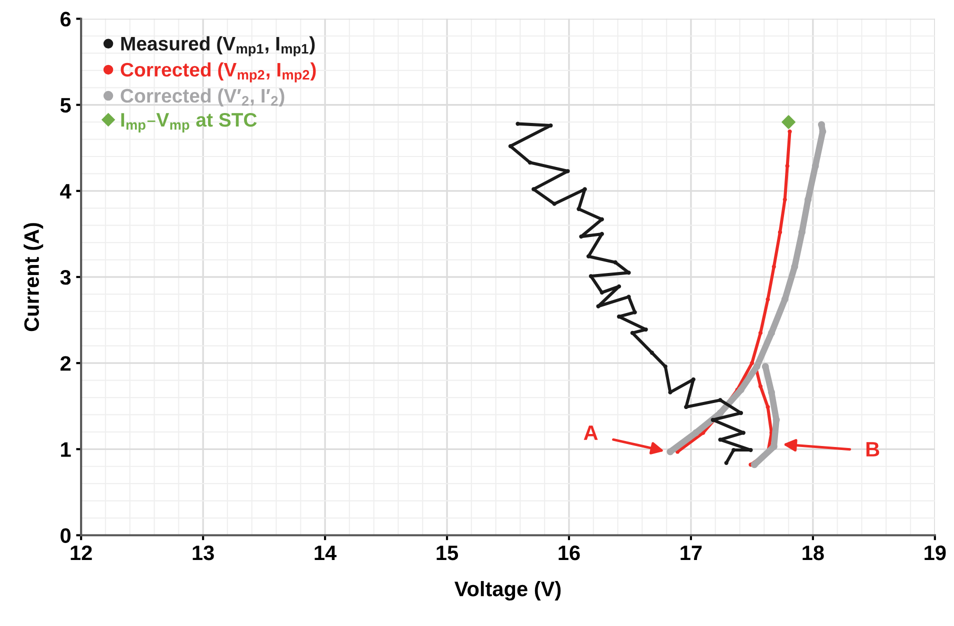  I want to click on x-tick-label: 17, so click(691, 553).